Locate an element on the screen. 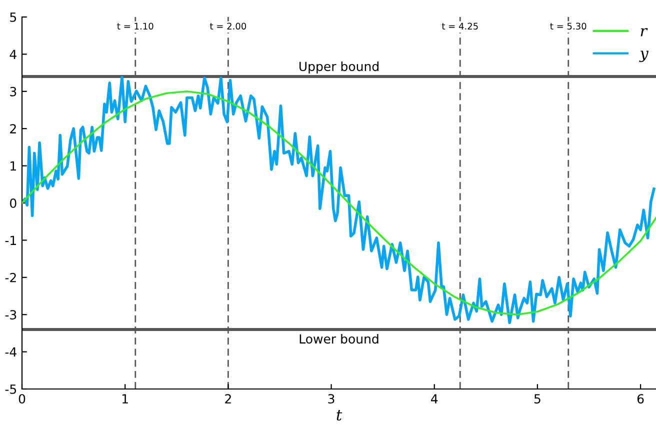 The image size is (656, 427). y-tick-label: -2 is located at coordinates (10, 277).